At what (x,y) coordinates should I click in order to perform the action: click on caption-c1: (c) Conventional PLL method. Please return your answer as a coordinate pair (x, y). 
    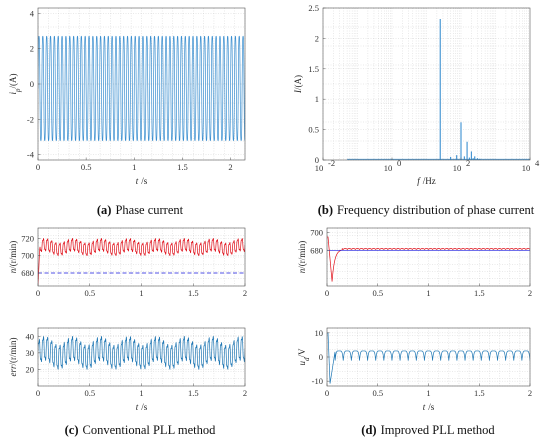
    Looking at the image, I should click on (140, 430).